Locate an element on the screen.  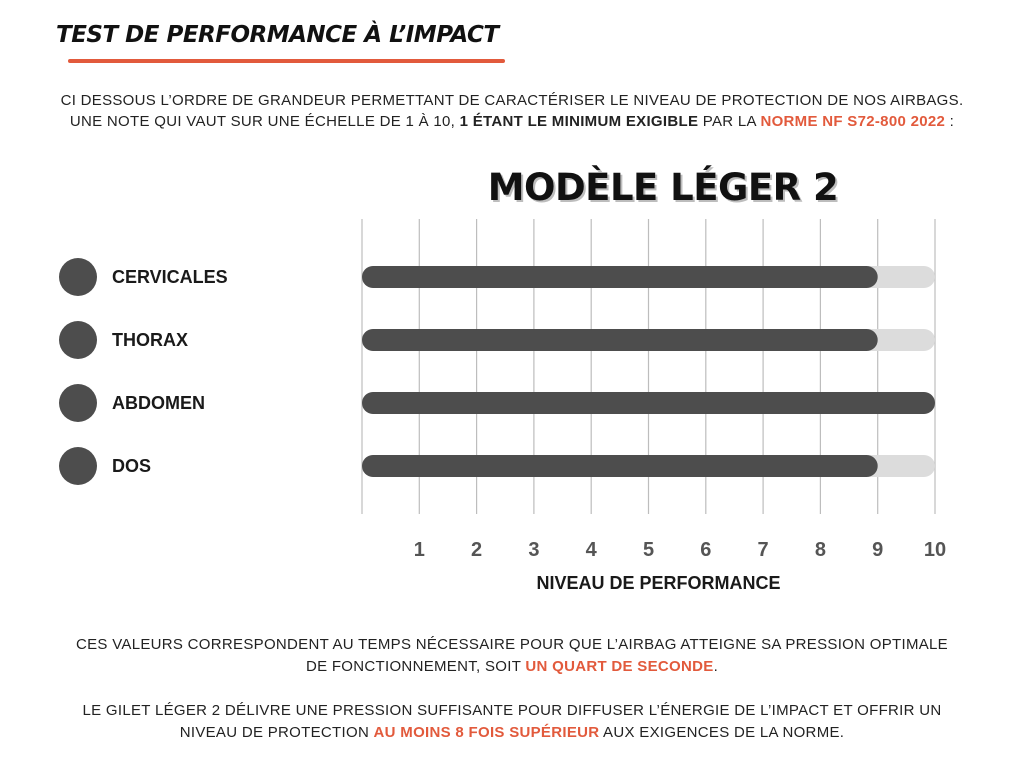
category-dot-thorax is located at coordinates (78, 340).